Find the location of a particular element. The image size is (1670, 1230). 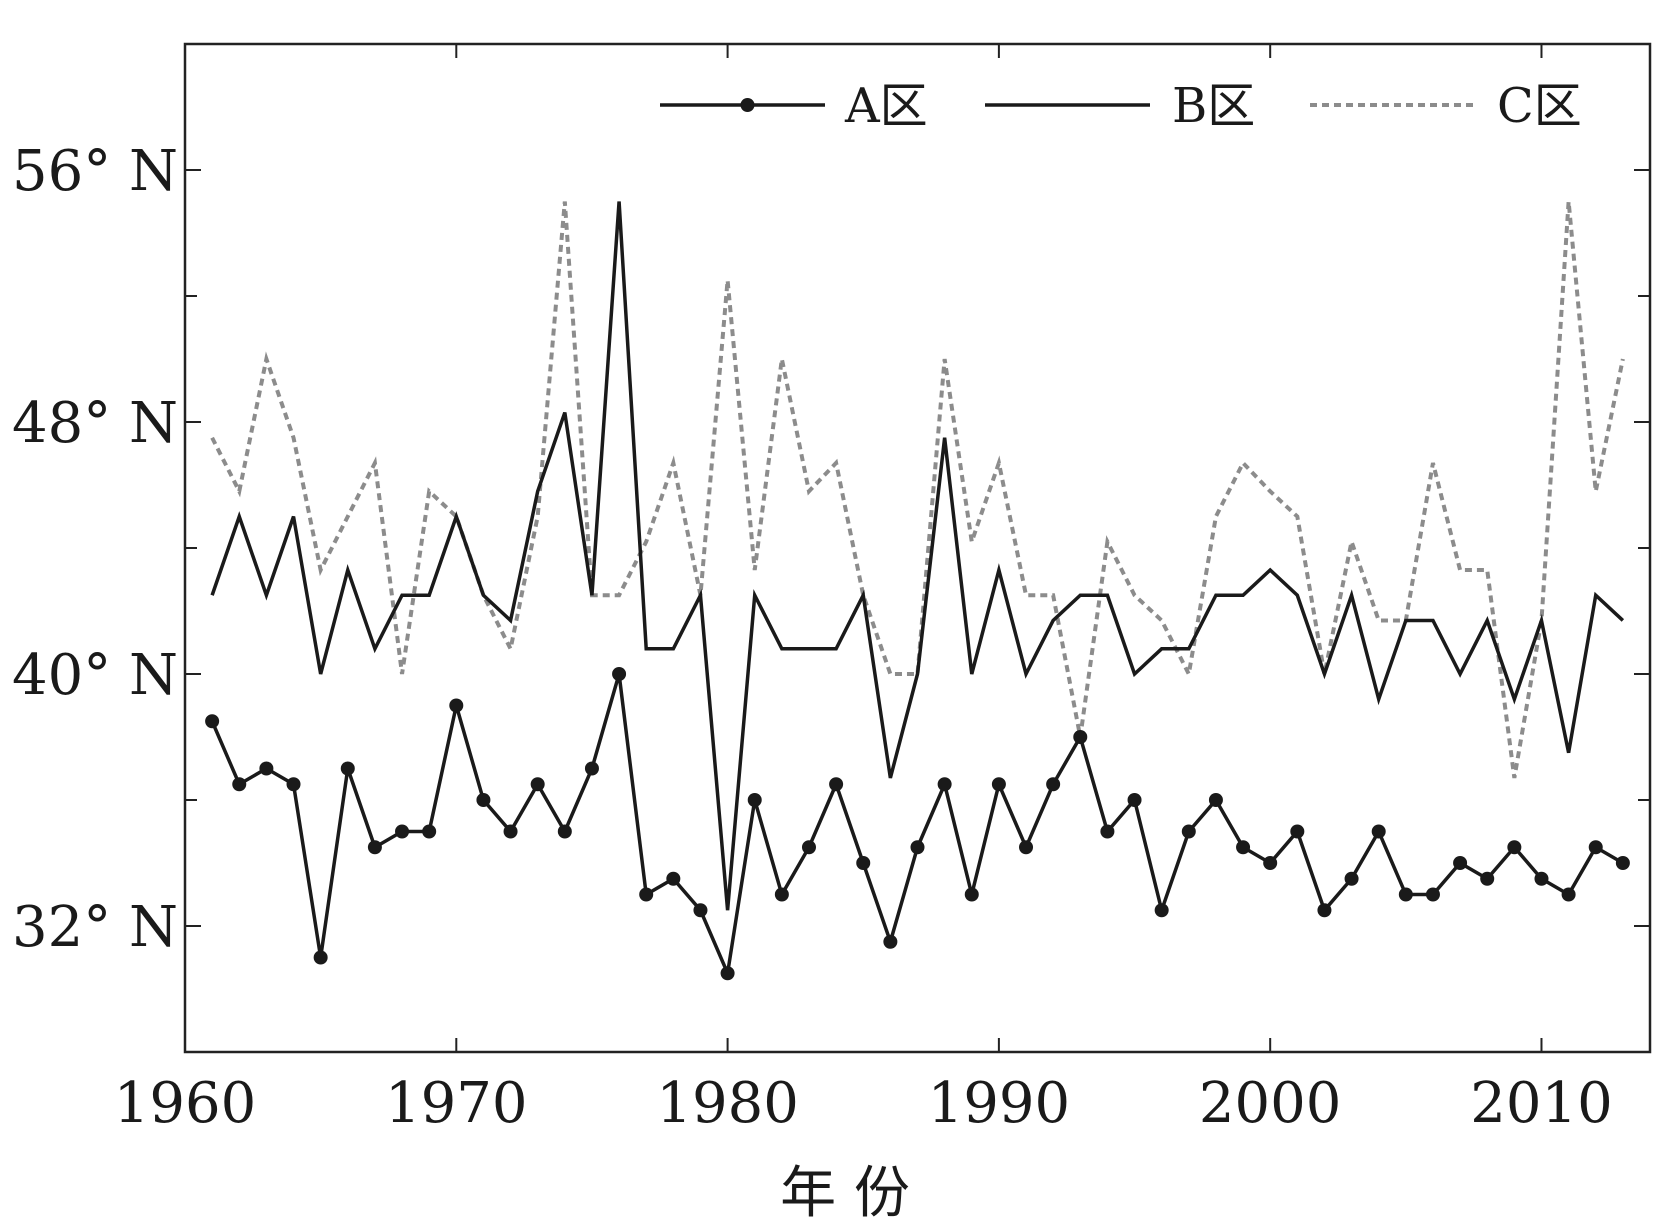

y-tick-label: 40° N is located at coordinates (95, 675).